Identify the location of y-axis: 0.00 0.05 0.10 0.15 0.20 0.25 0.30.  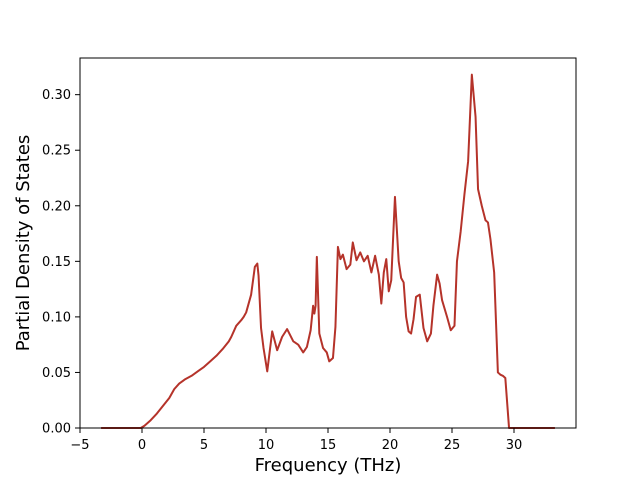
(61, 262).